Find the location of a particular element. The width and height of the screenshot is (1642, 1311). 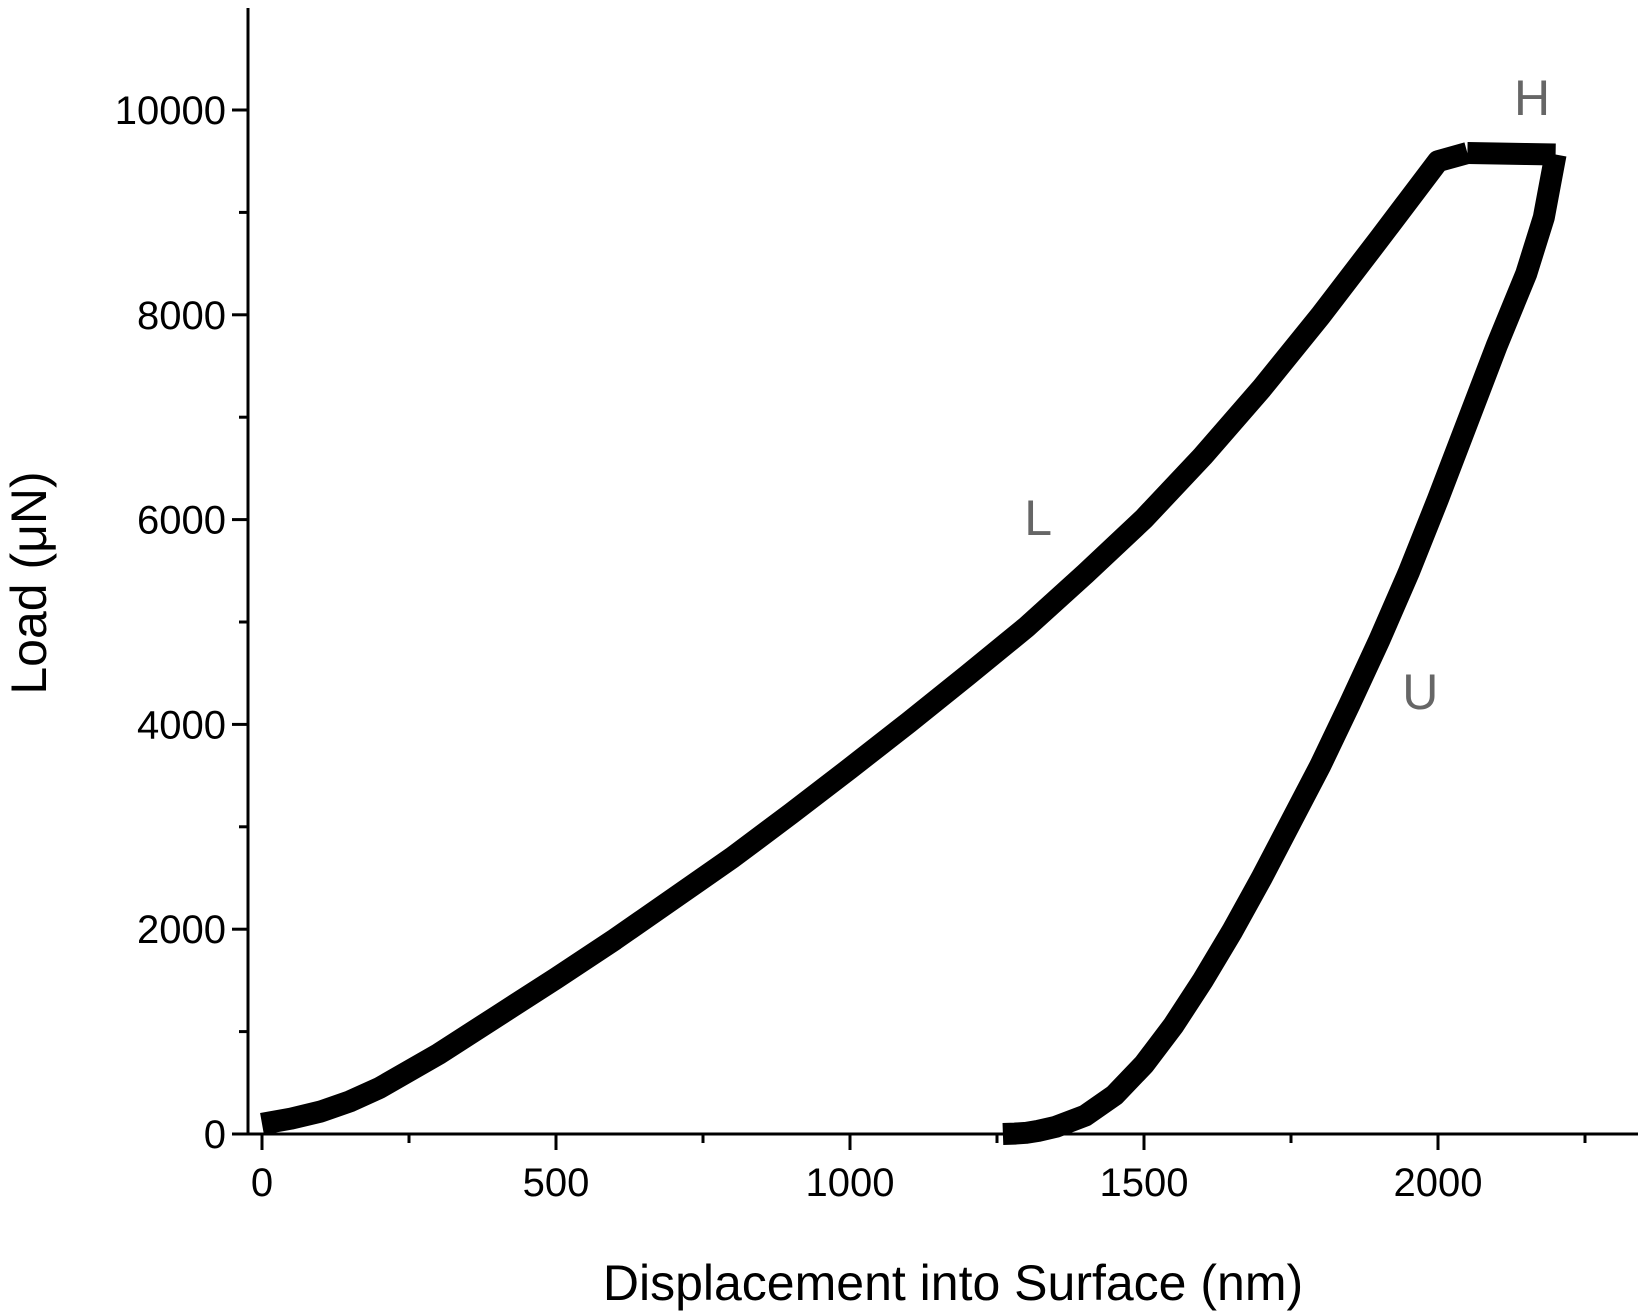

x-tick-label: 0 is located at coordinates (262, 1183).